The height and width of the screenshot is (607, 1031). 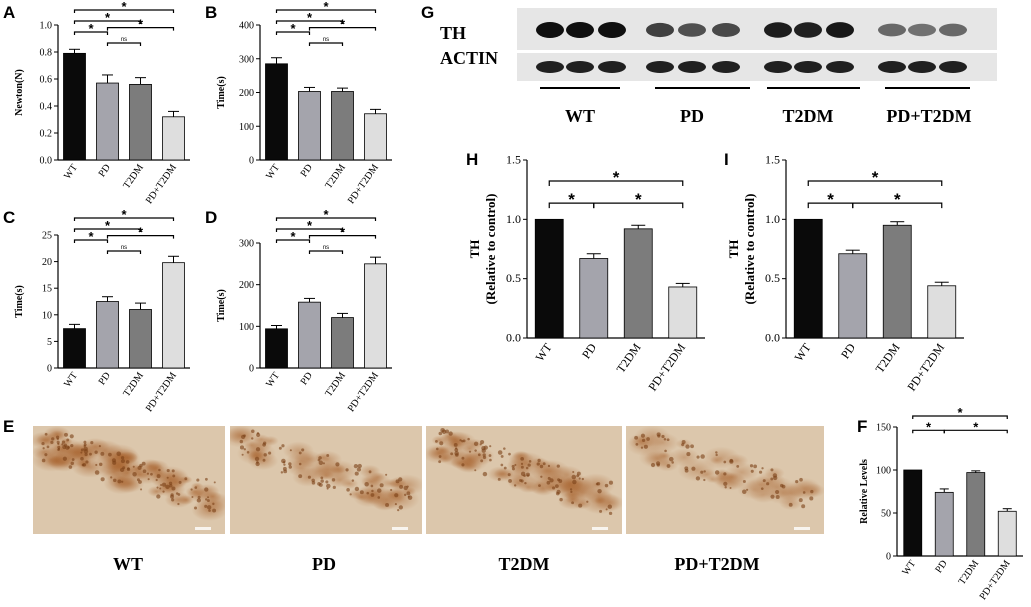 What do you see at coordinates (886, 514) in the screenshot?
I see `y-tick-label: 50` at bounding box center [886, 514].